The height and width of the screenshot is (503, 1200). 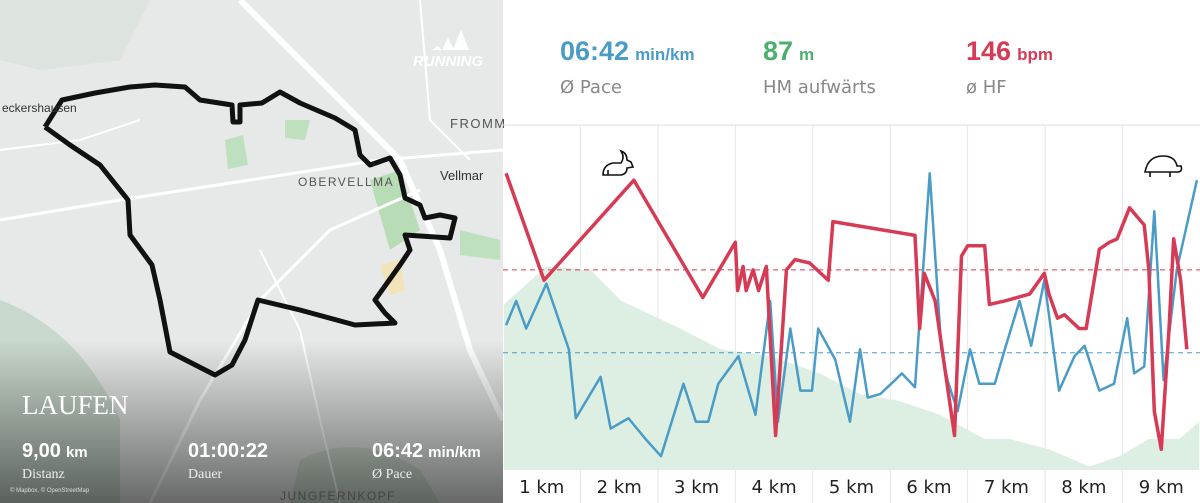 I want to click on x-tick-label: 6 km, so click(x=928, y=487).